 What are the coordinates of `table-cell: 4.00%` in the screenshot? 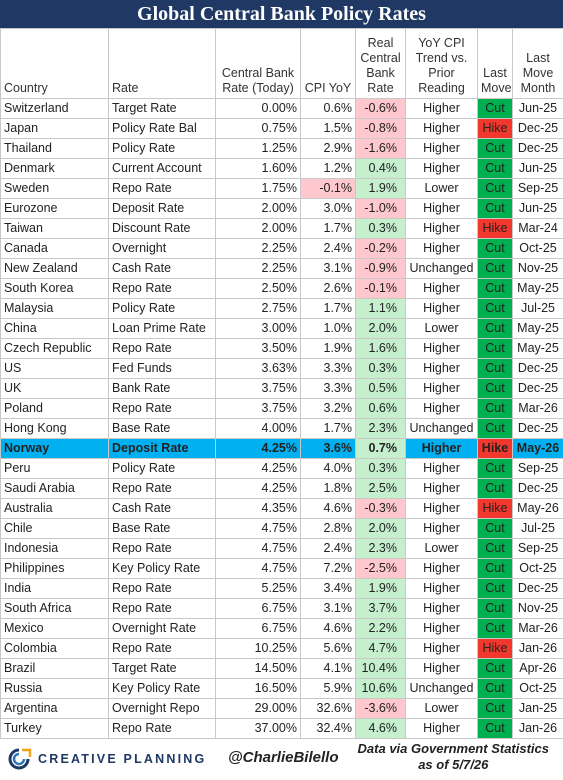 It's located at (258, 428).